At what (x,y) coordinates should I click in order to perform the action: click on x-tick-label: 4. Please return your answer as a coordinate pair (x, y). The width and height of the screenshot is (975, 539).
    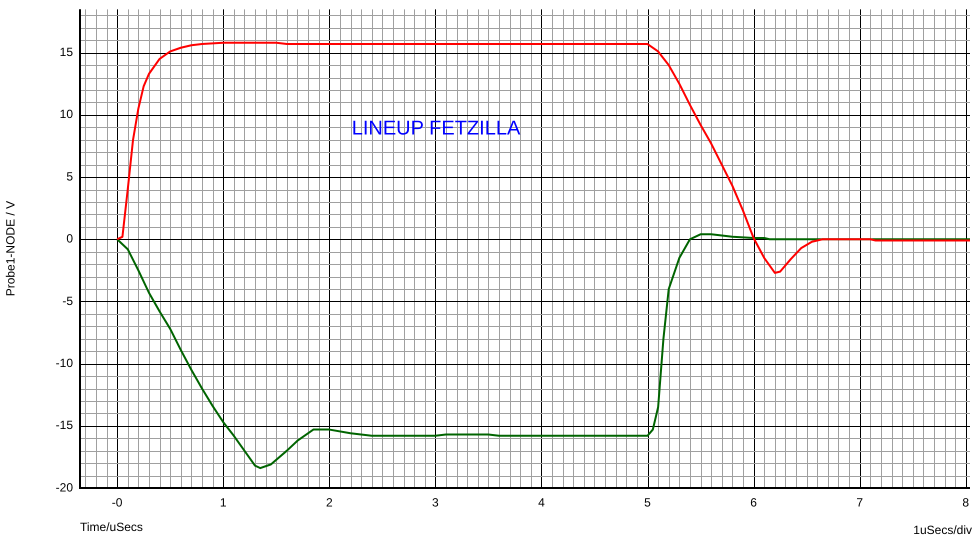
    Looking at the image, I should click on (542, 503).